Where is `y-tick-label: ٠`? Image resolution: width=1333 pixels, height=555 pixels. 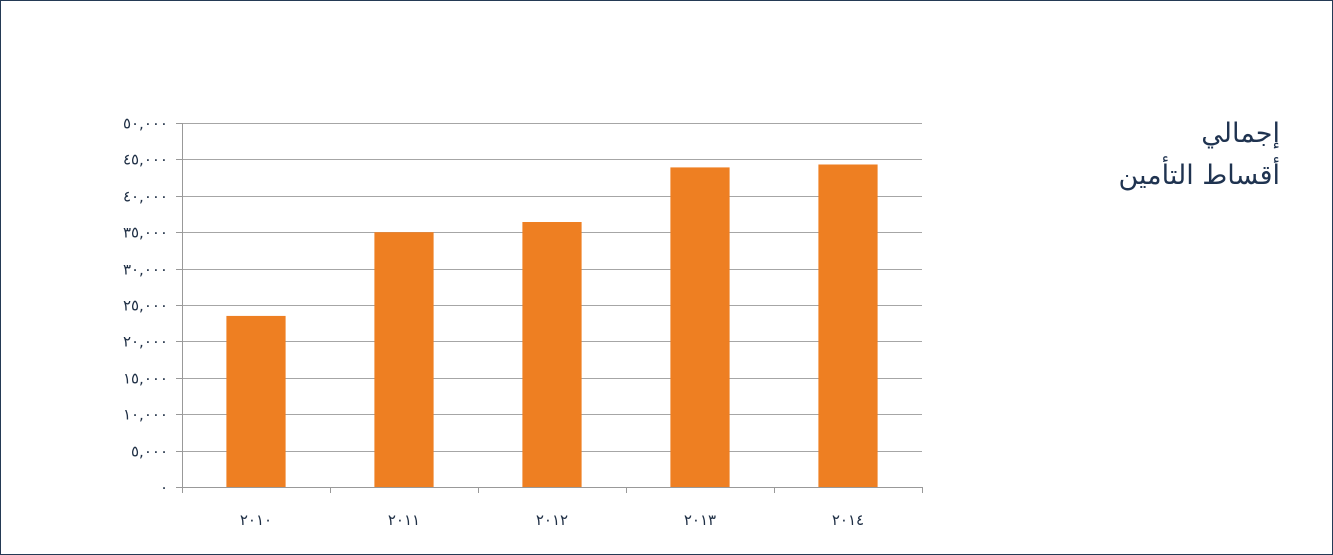 y-tick-label: ٠ is located at coordinates (164, 488).